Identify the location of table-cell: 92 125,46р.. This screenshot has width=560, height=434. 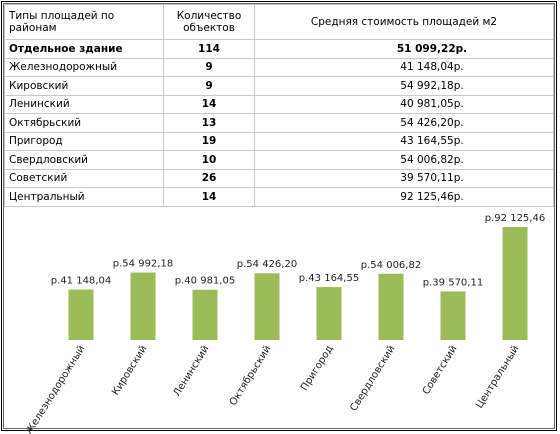
(404, 197).